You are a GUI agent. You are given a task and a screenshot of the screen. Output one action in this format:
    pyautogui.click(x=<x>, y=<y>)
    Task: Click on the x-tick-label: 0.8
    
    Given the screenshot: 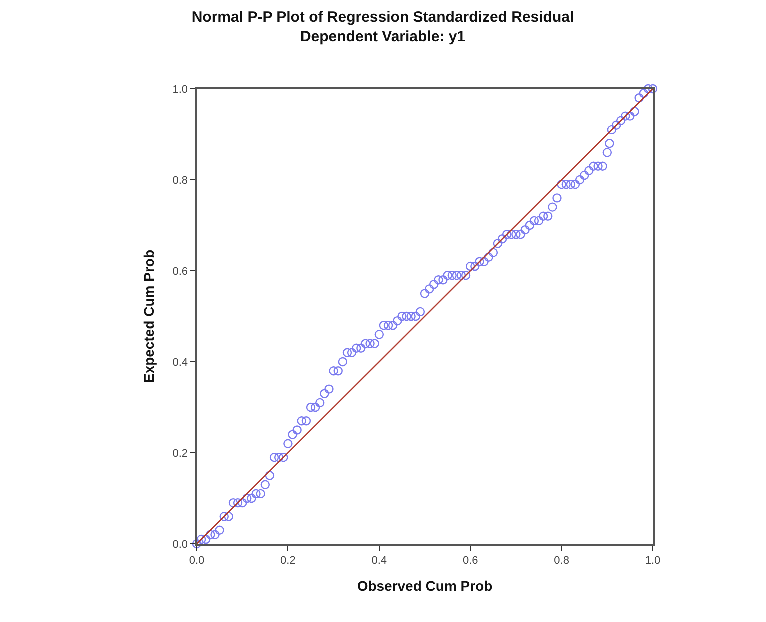 What is the action you would take?
    pyautogui.click(x=562, y=560)
    